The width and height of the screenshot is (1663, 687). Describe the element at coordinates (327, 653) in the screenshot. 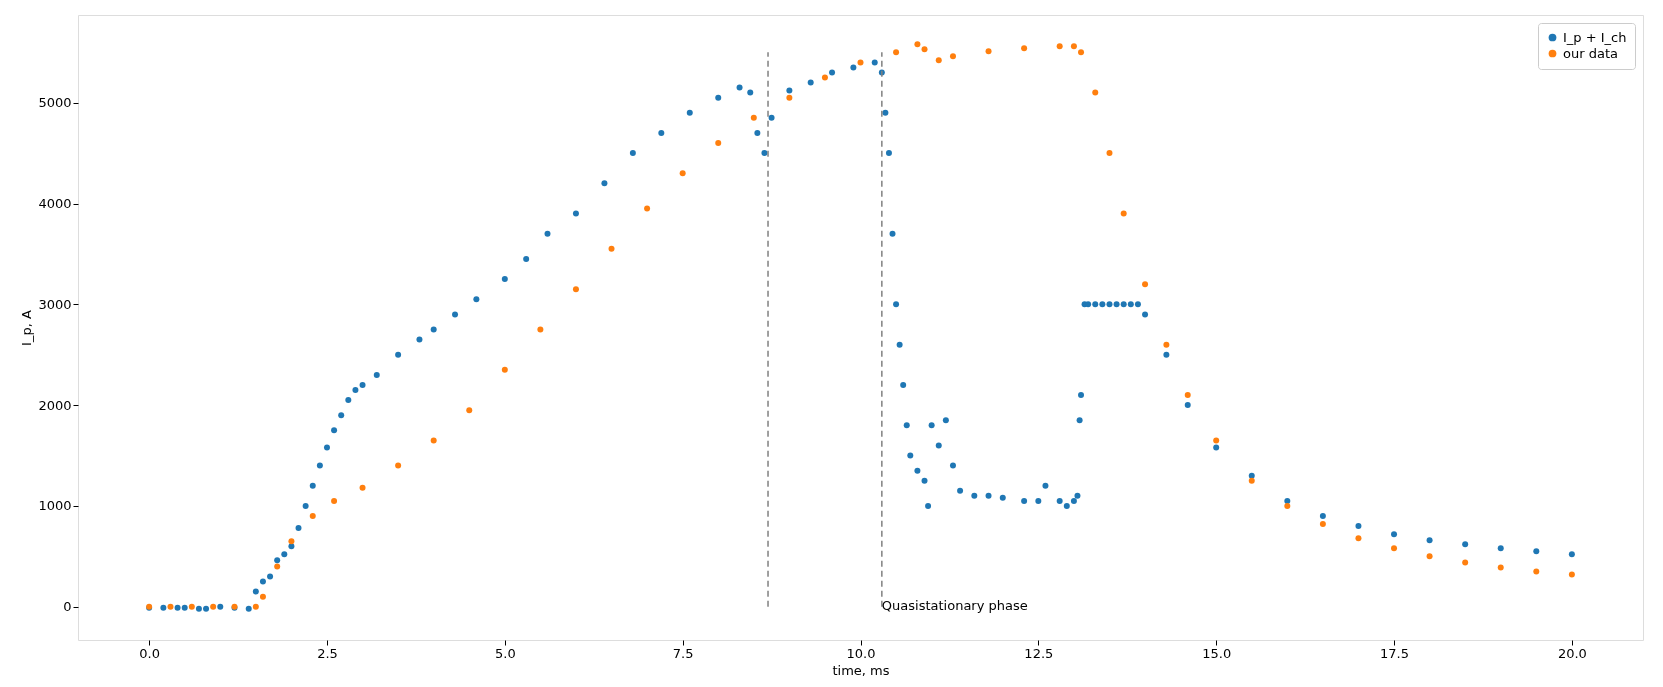

I see `x-tick-label: 2.5` at that location.